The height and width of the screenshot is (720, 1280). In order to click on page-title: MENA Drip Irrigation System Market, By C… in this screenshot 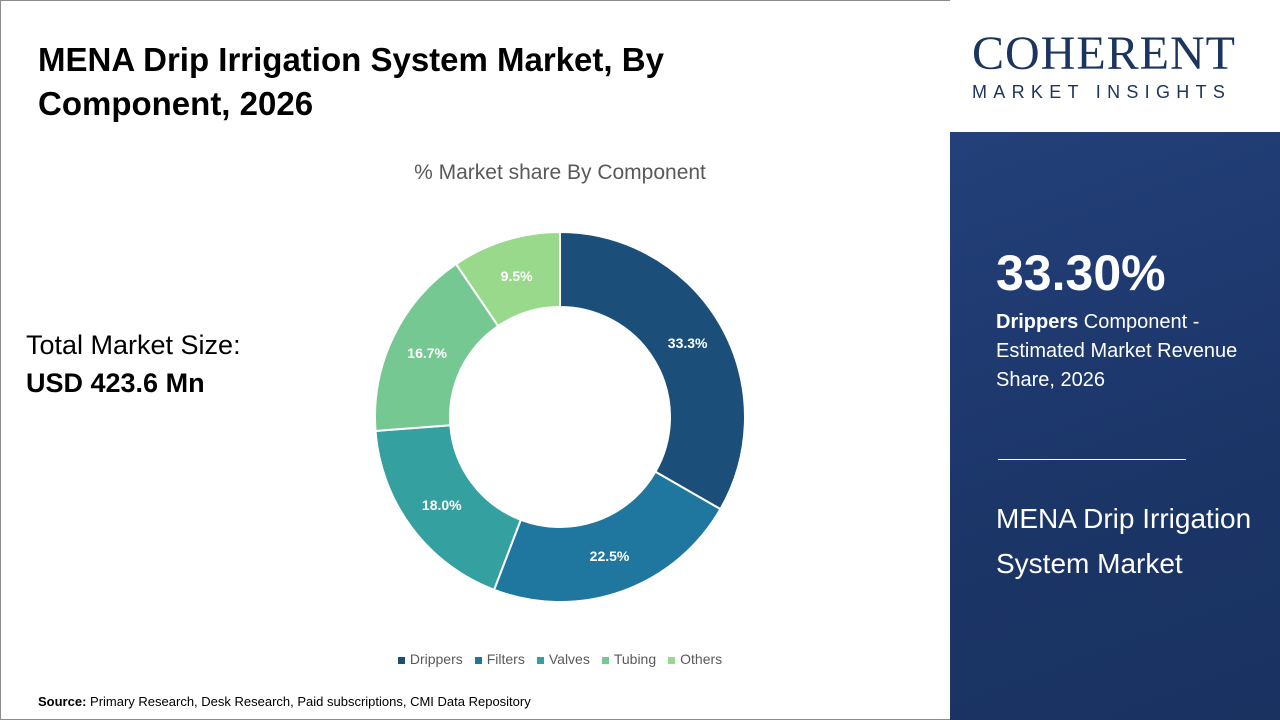, I will do `click(351, 81)`.